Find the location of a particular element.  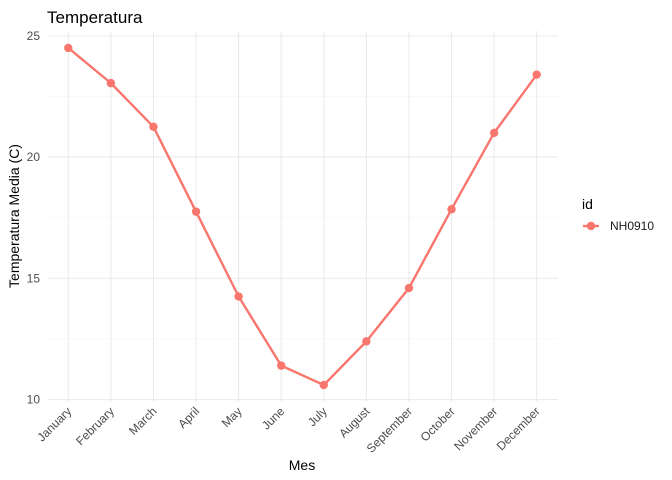

y-tick-label: 20 is located at coordinates (34, 157).